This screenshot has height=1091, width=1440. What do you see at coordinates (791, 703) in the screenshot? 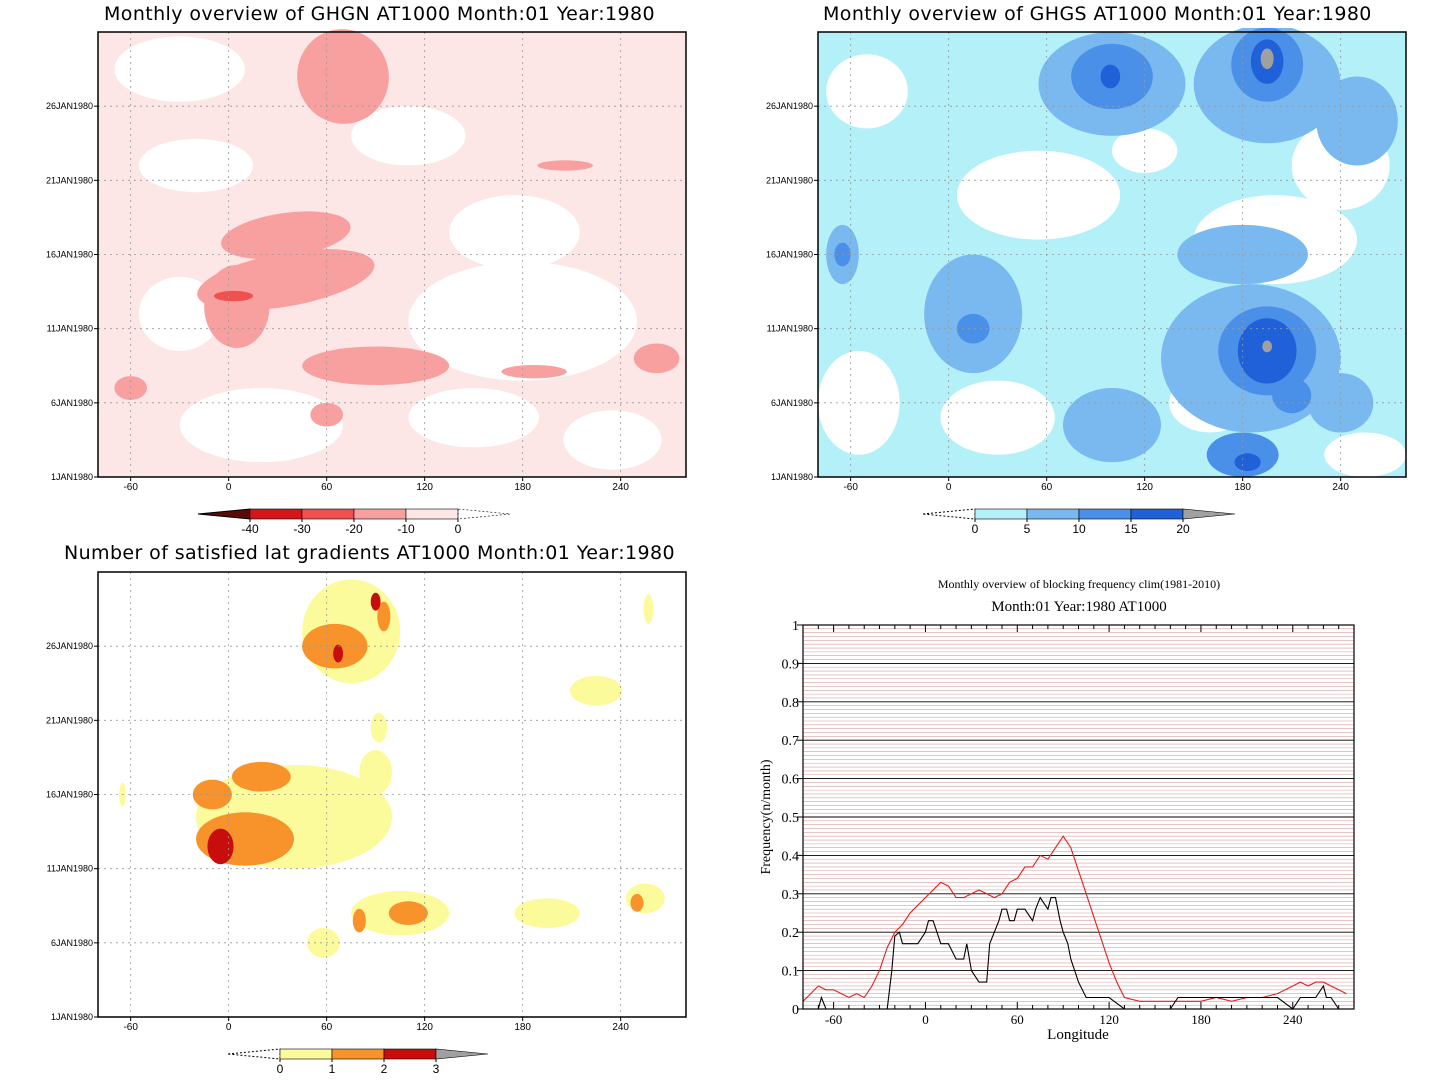
I see `y-tick-label: 0.8` at bounding box center [791, 703].